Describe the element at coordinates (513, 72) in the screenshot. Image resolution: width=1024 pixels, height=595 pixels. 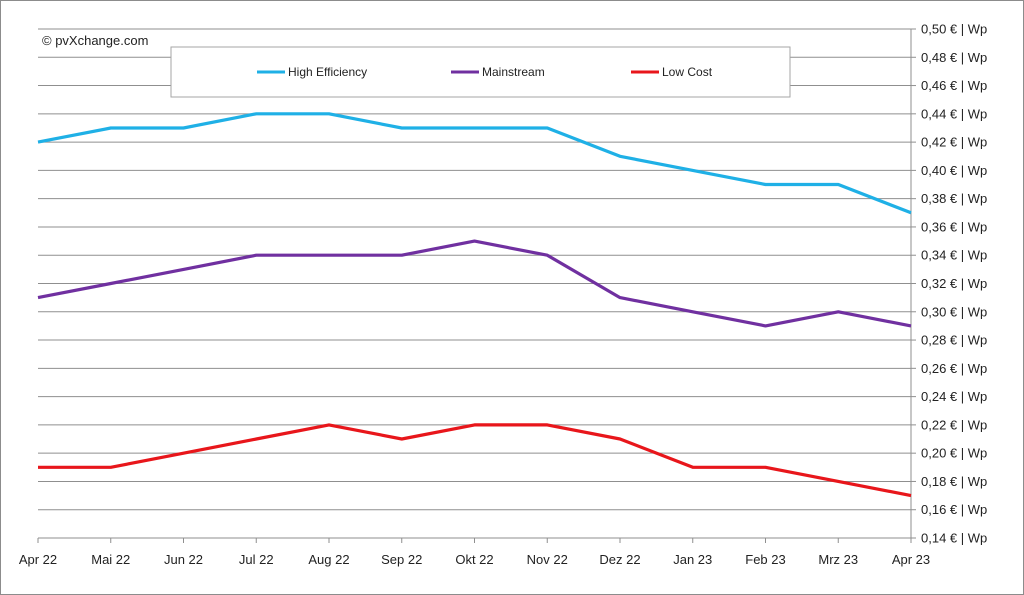
I see `legend-label: Mainstream` at that location.